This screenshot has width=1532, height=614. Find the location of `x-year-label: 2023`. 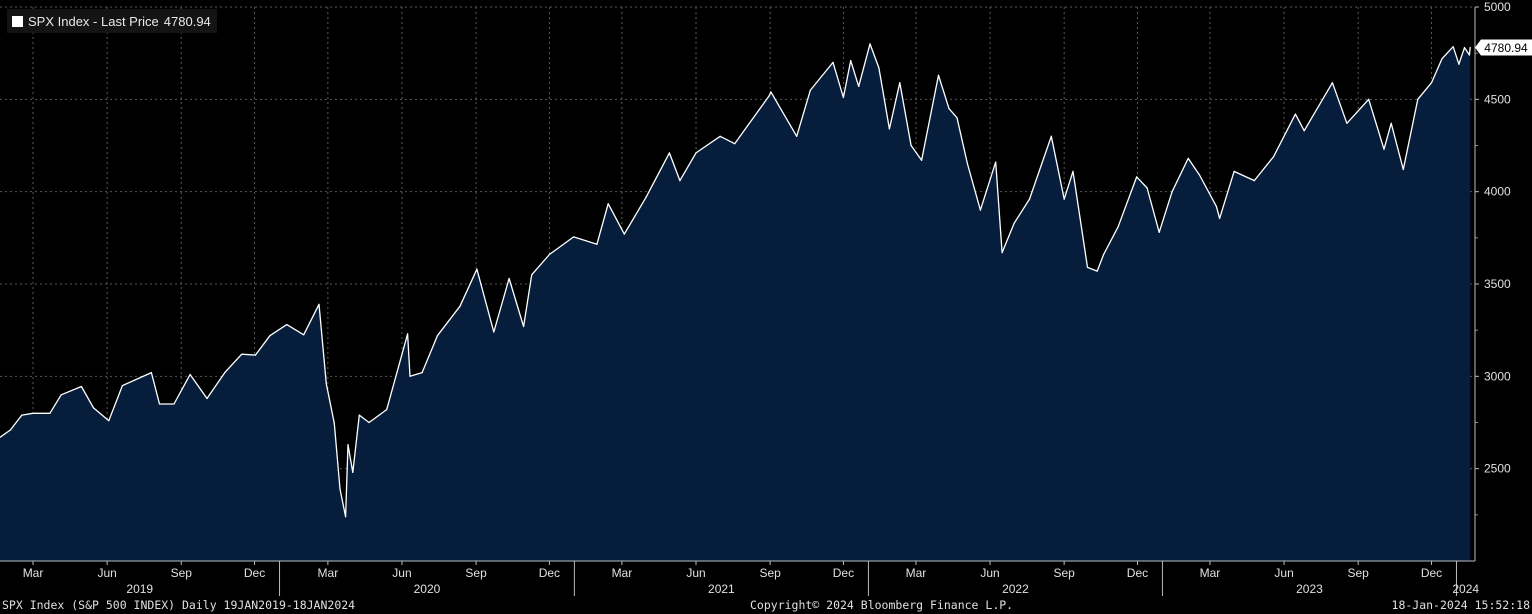

x-year-label: 2023 is located at coordinates (1309, 589).